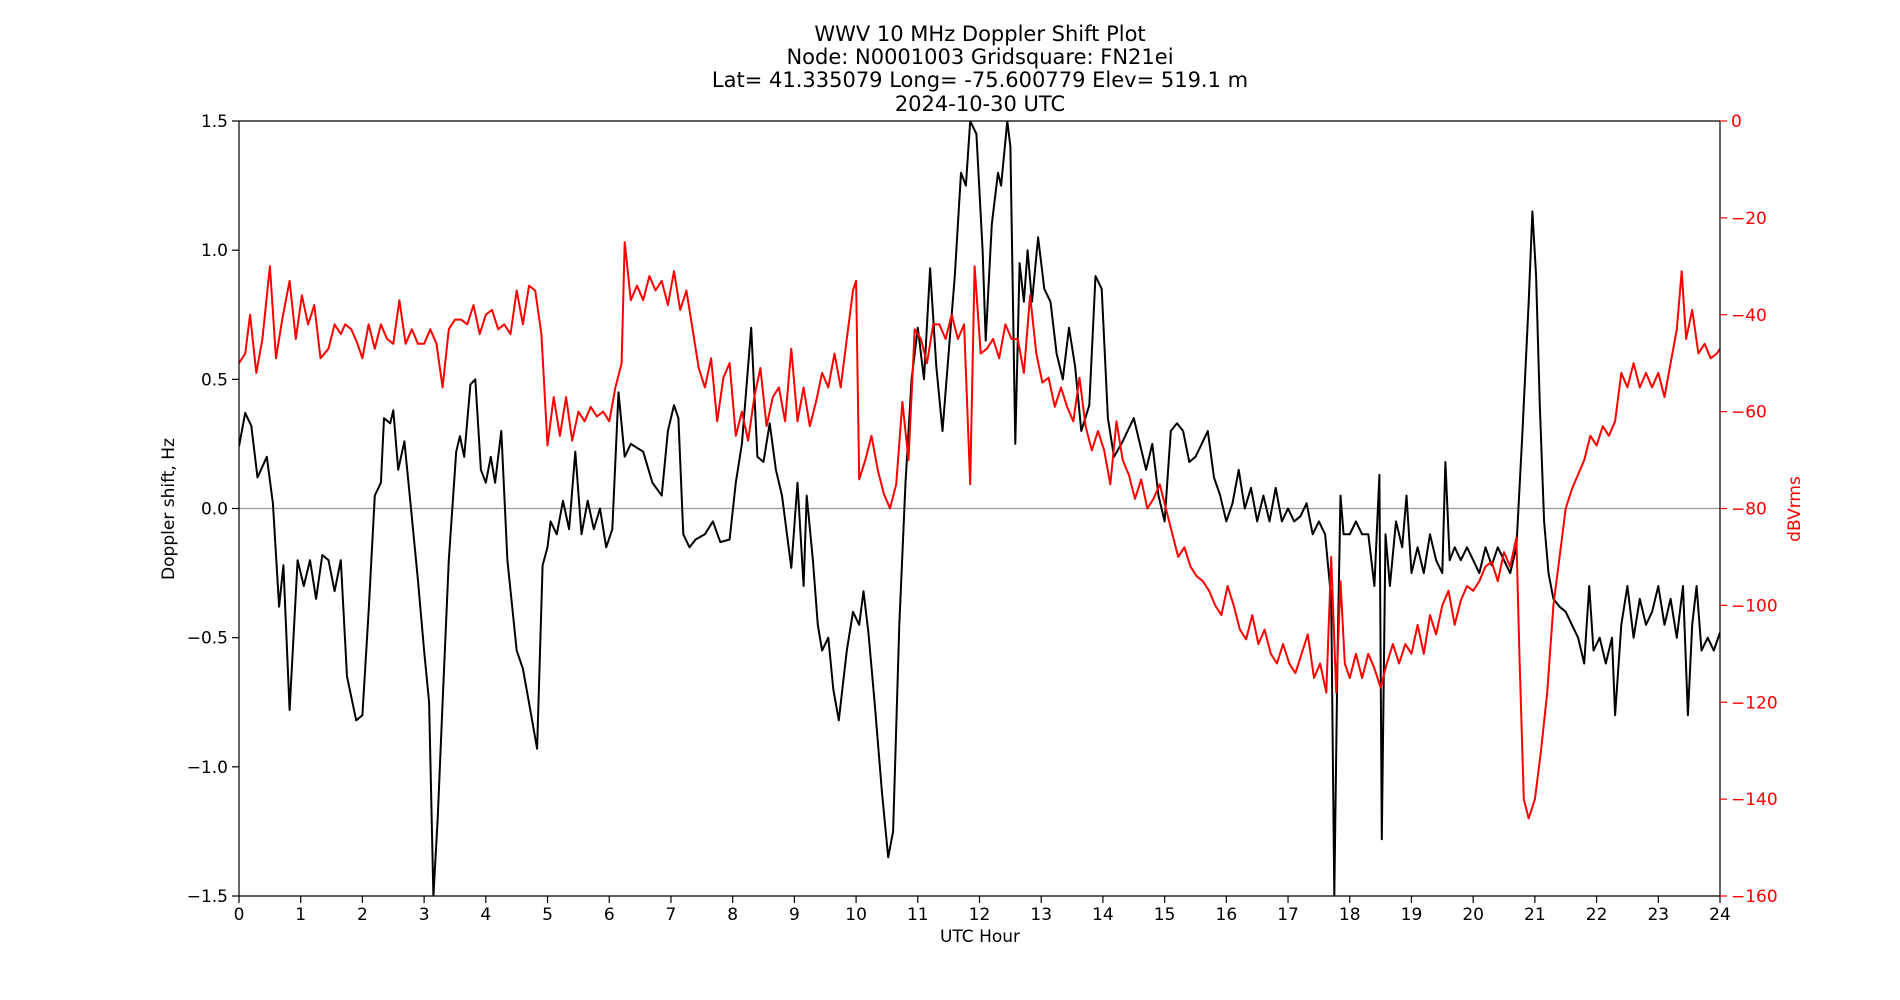 The height and width of the screenshot is (1000, 1900). I want to click on y-left-tick-label: 0.5, so click(214, 380).